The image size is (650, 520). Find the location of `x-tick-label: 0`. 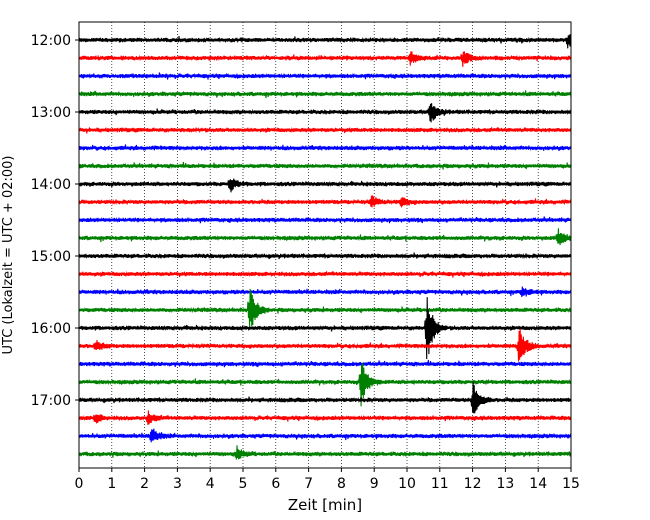

x-tick-label: 0 is located at coordinates (79, 484).